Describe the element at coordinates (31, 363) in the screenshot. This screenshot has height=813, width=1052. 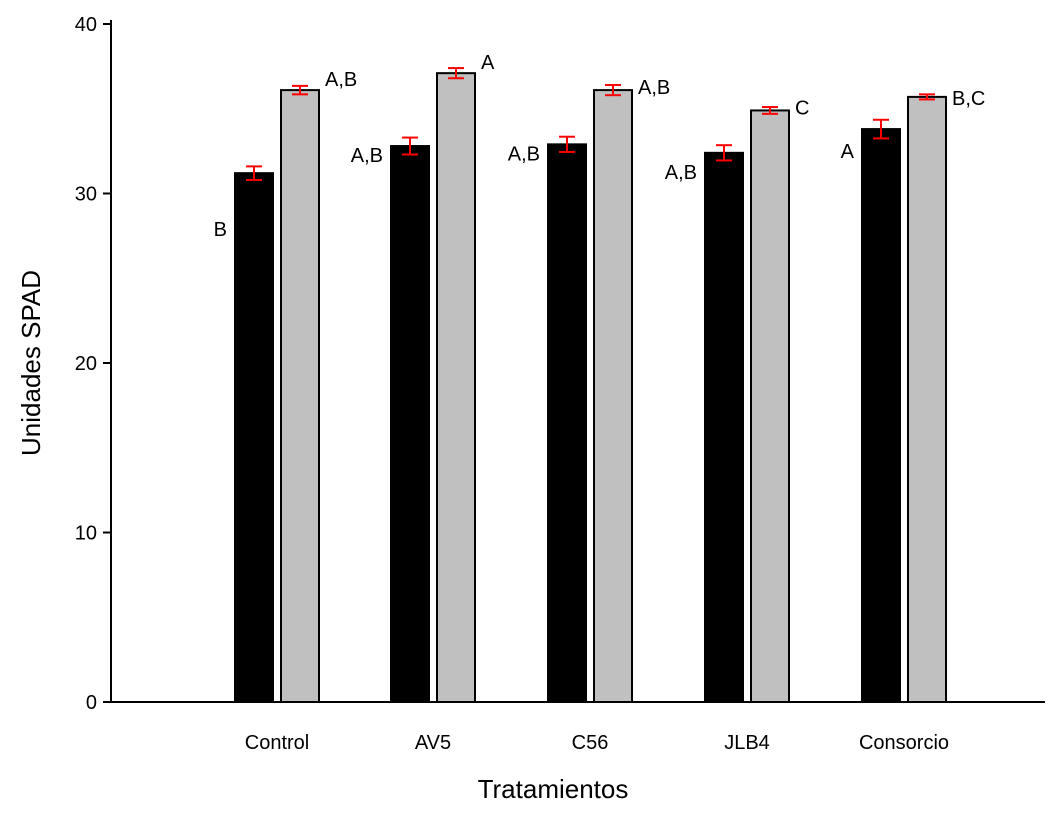
I see `y-axis-label: Unidades SPAD` at that location.